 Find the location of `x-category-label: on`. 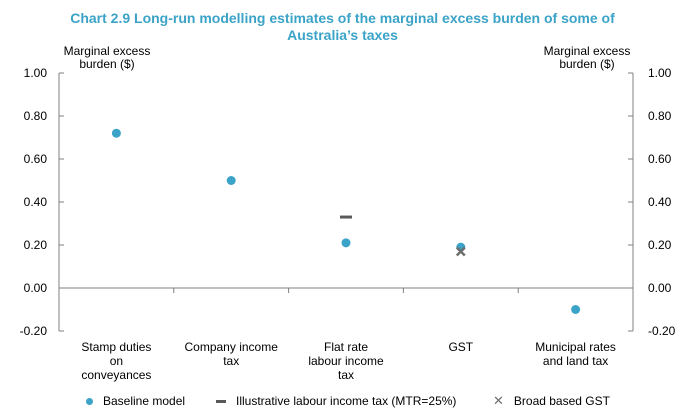

x-category-label: on is located at coordinates (116, 361).